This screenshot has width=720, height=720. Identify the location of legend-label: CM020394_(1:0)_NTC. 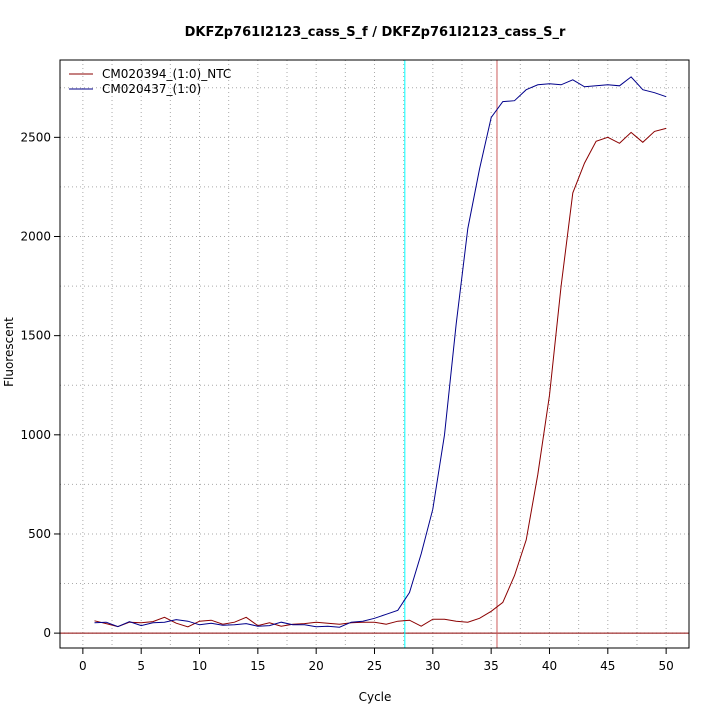
(166, 74).